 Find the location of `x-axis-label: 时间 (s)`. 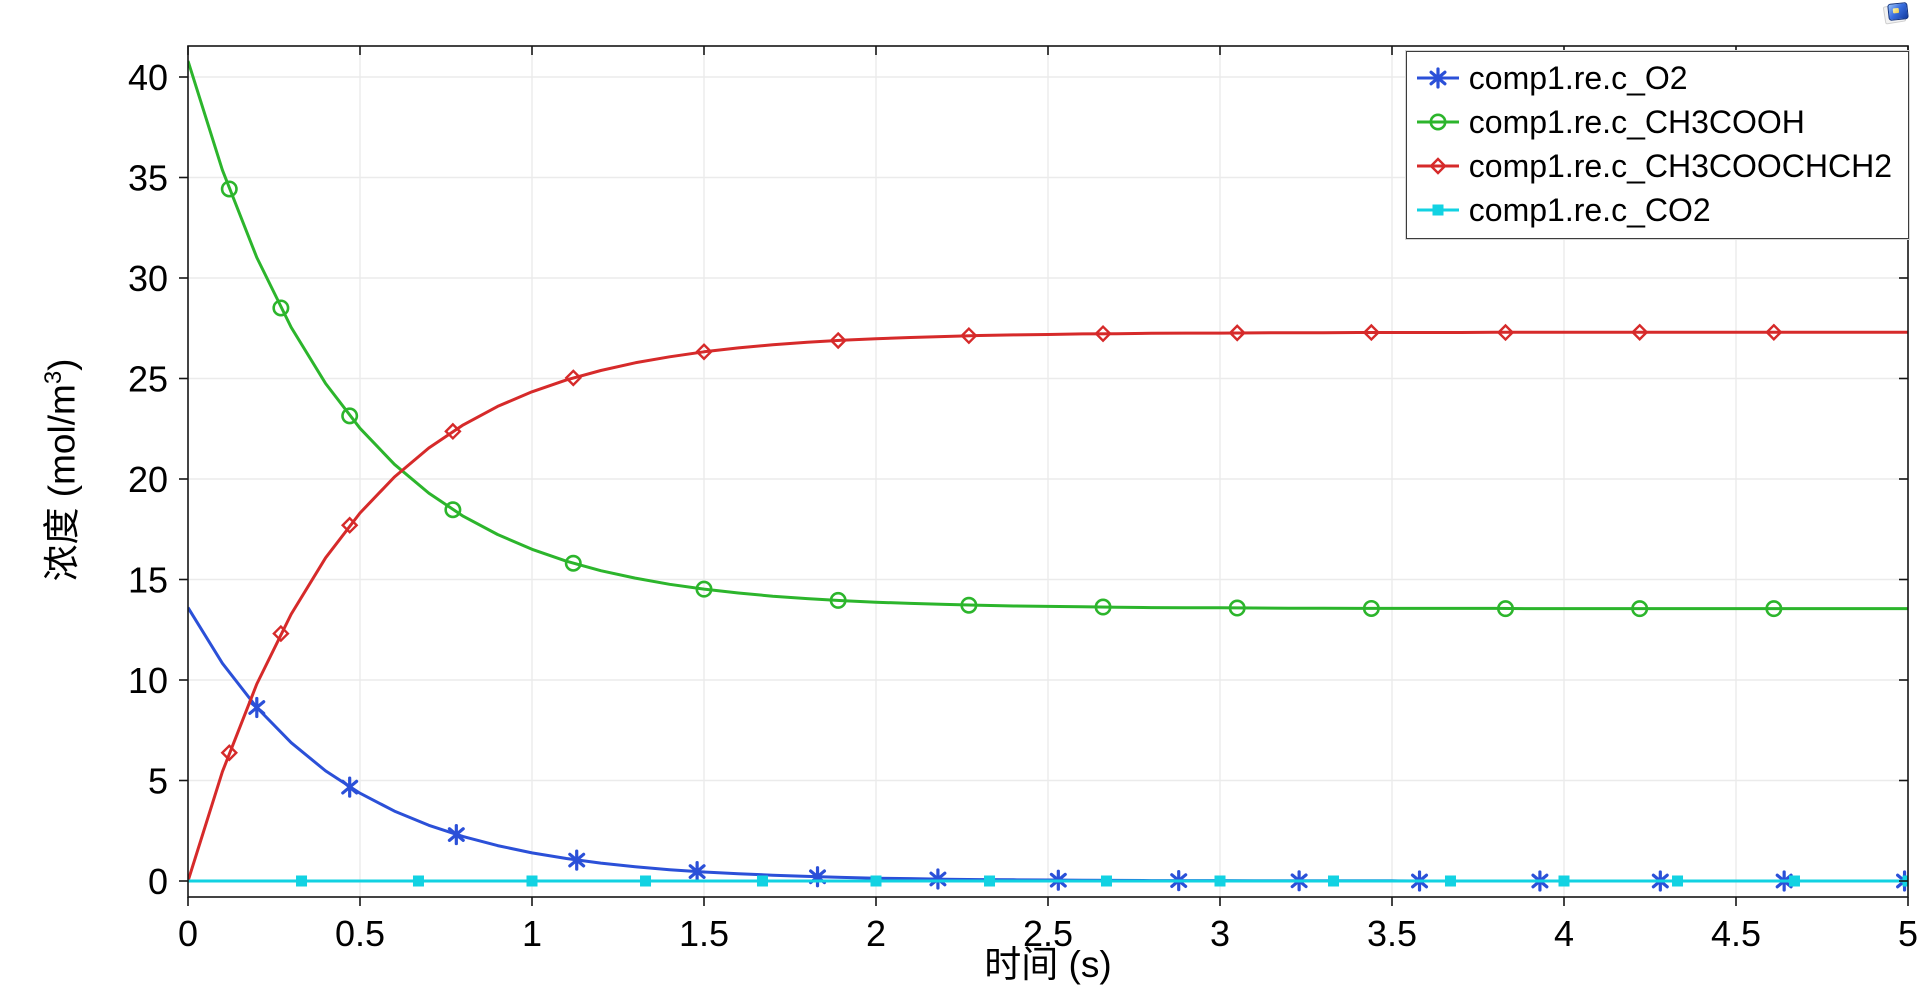

x-axis-label: 时间 (s) is located at coordinates (1048, 964).